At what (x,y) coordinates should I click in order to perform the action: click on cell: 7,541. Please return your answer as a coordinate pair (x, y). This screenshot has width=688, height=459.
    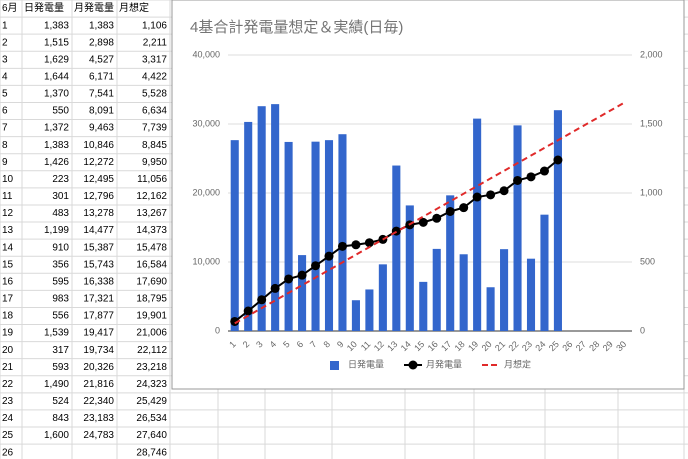
    Looking at the image, I should click on (101, 94).